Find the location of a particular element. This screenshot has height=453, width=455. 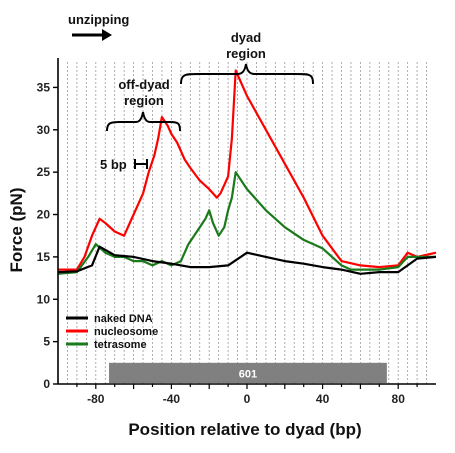

x-axis-title: Position relative to dyad (bp) is located at coordinates (244, 429).